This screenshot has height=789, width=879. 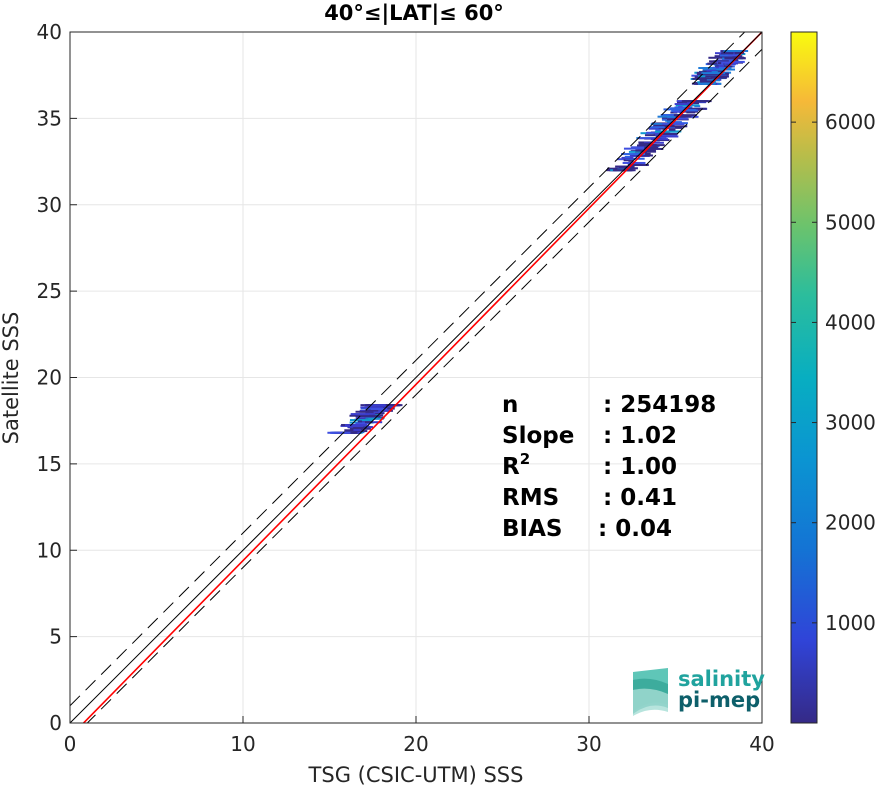 What do you see at coordinates (530, 498) in the screenshot?
I see `stat-label: RMS` at bounding box center [530, 498].